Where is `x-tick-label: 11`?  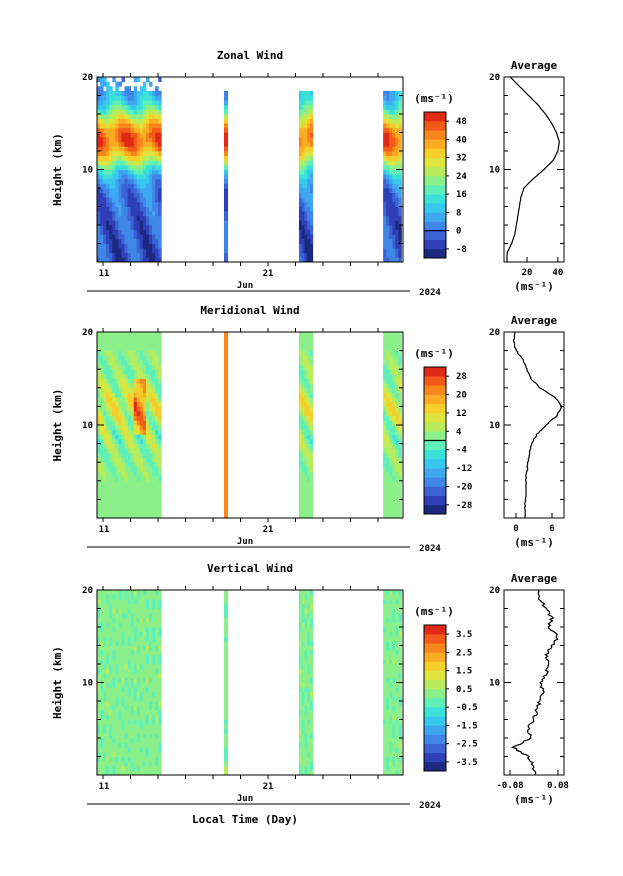 x-tick-label: 11 is located at coordinates (104, 274).